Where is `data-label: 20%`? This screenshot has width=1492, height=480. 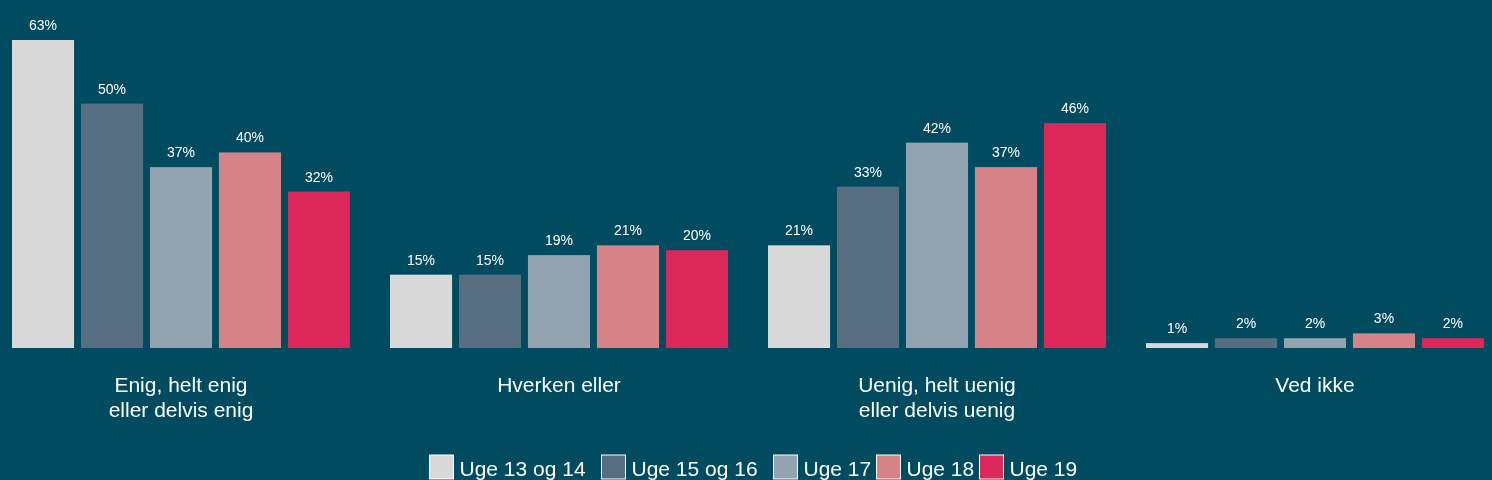
data-label: 20% is located at coordinates (696, 235).